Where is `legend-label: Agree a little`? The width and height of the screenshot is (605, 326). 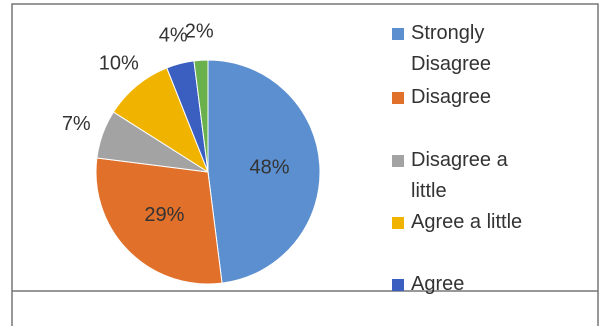 legend-label: Agree a little is located at coordinates (467, 222).